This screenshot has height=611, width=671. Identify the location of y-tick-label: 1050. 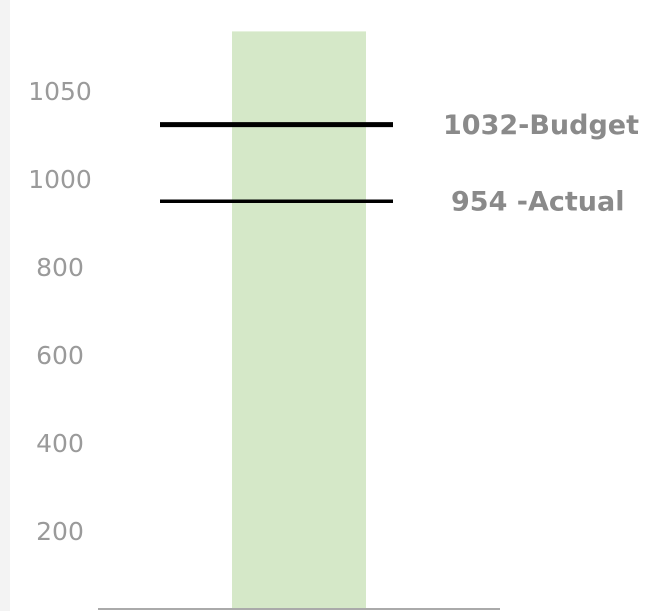
(60, 91).